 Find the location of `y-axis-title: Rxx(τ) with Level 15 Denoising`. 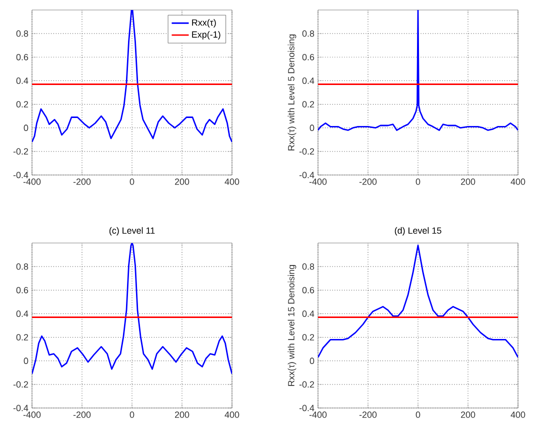

y-axis-title: Rxx(τ) with Level 15 Denoising is located at coordinates (292, 325).